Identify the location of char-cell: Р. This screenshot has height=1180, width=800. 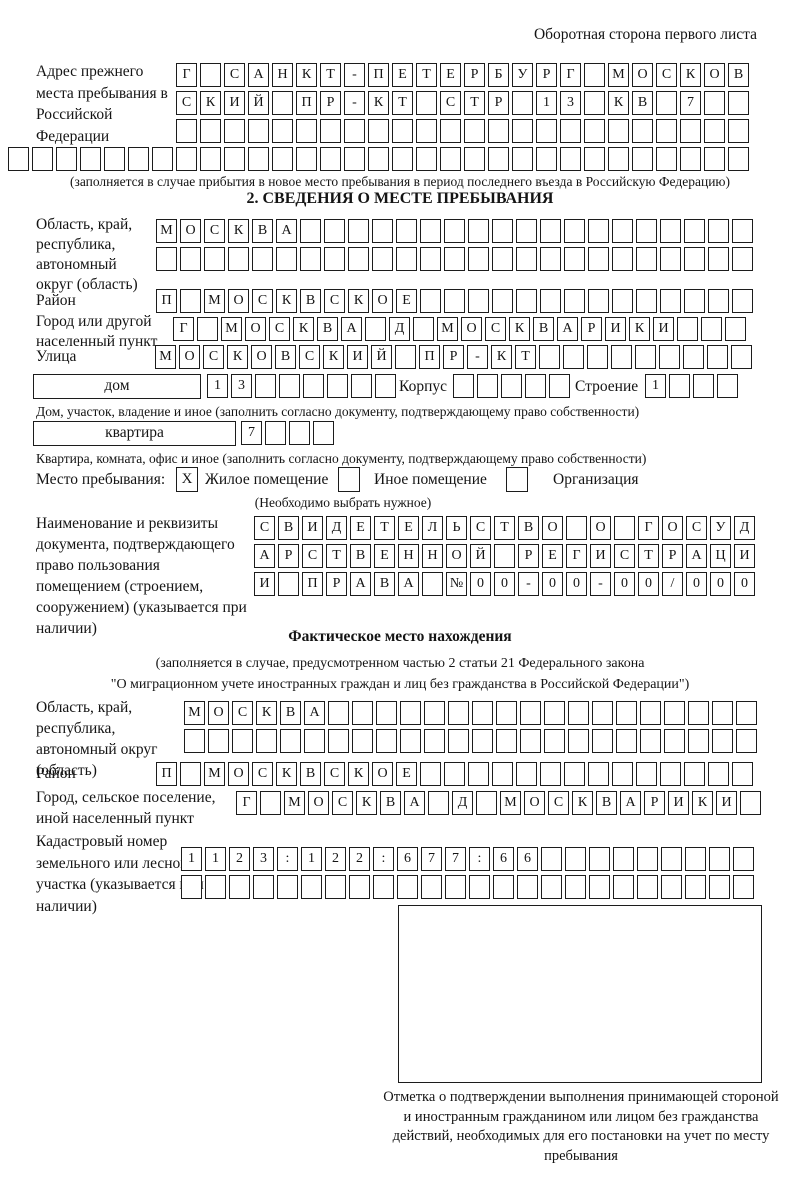
(546, 75).